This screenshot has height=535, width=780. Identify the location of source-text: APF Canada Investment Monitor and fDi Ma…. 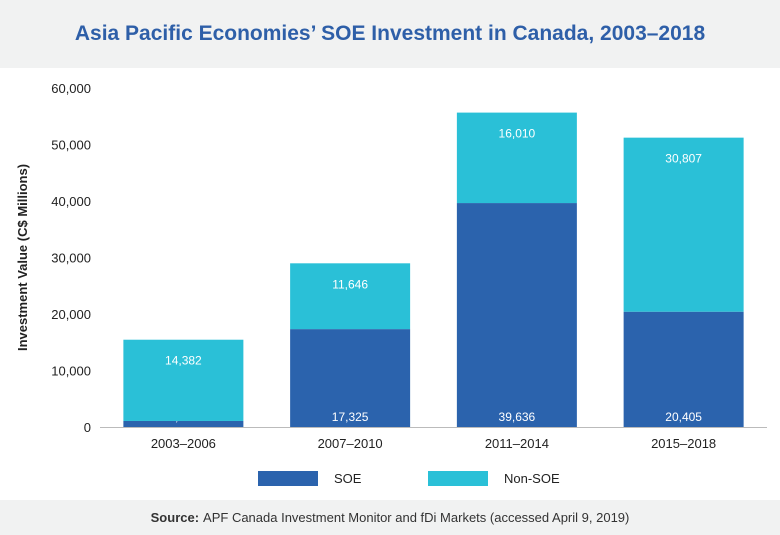
(416, 517).